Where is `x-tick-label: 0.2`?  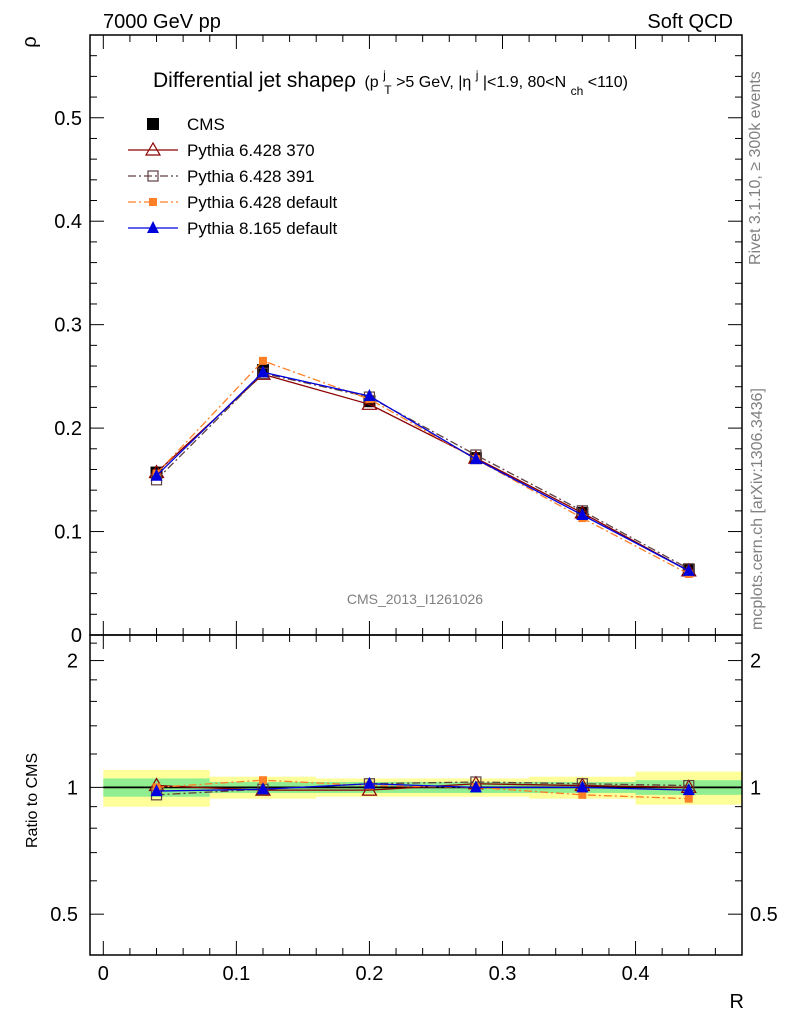
x-tick-label: 0.2 is located at coordinates (370, 974).